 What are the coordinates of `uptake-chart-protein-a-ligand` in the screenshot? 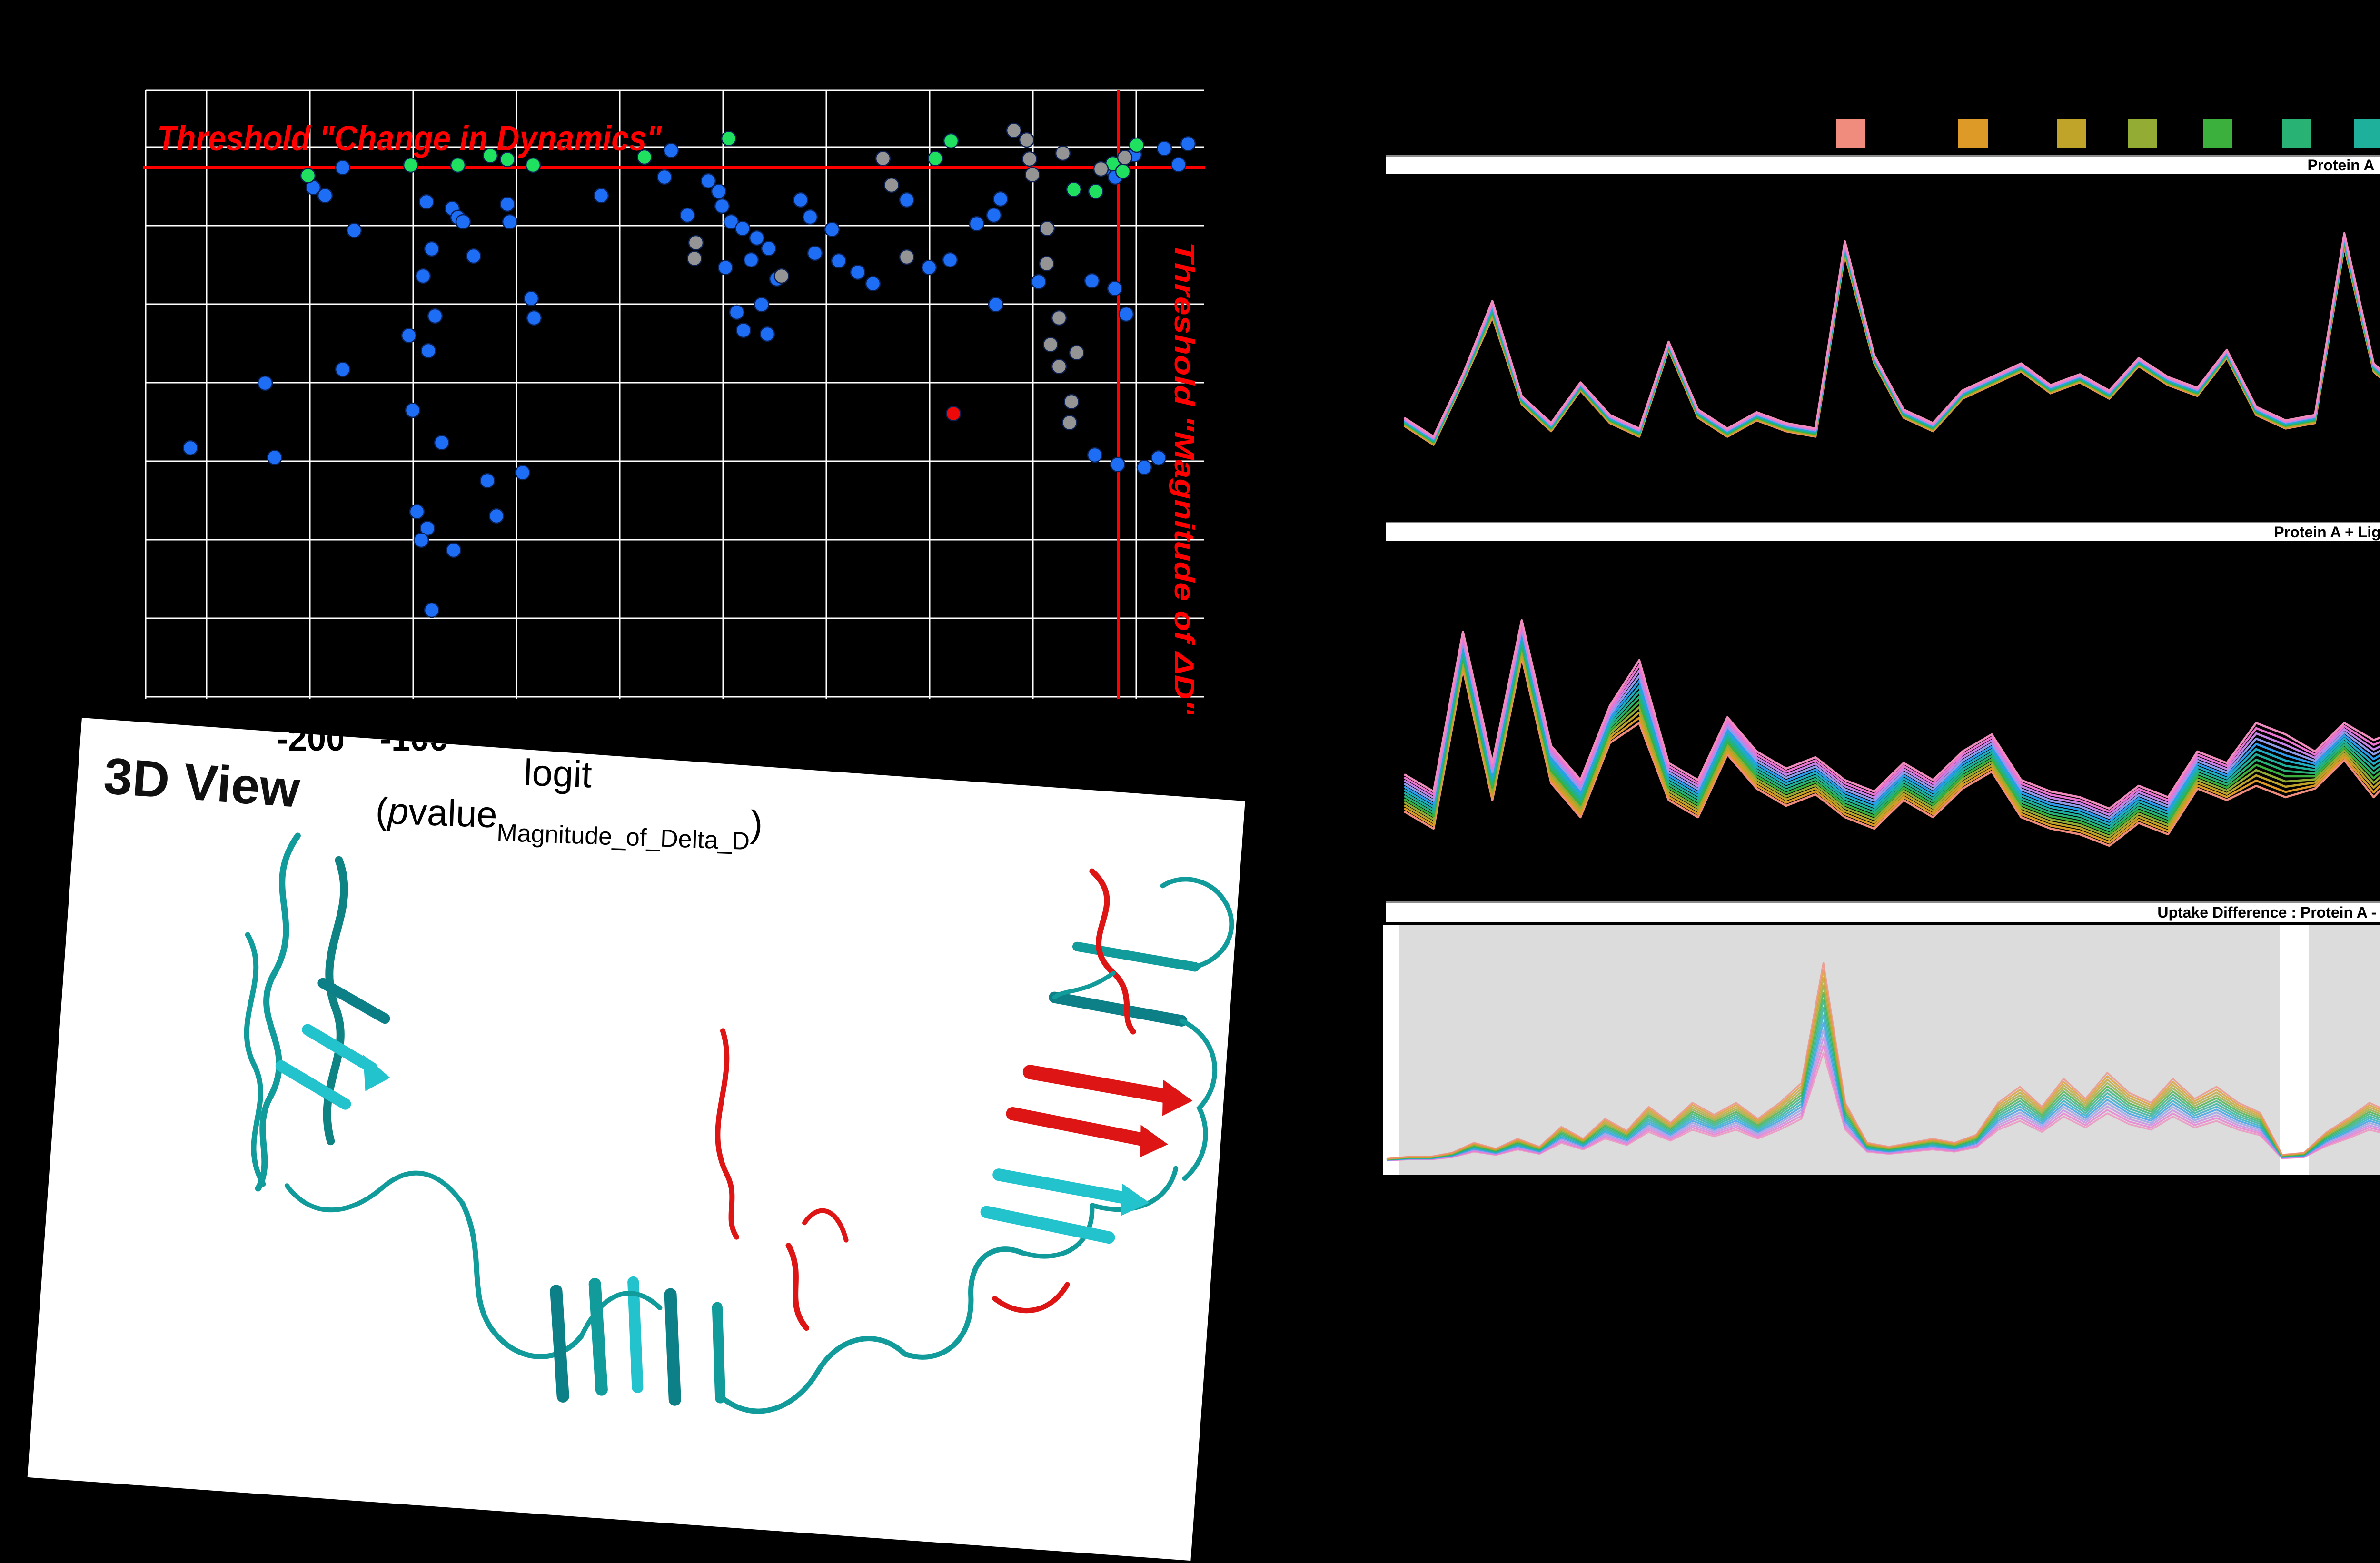 It's located at (1887, 726).